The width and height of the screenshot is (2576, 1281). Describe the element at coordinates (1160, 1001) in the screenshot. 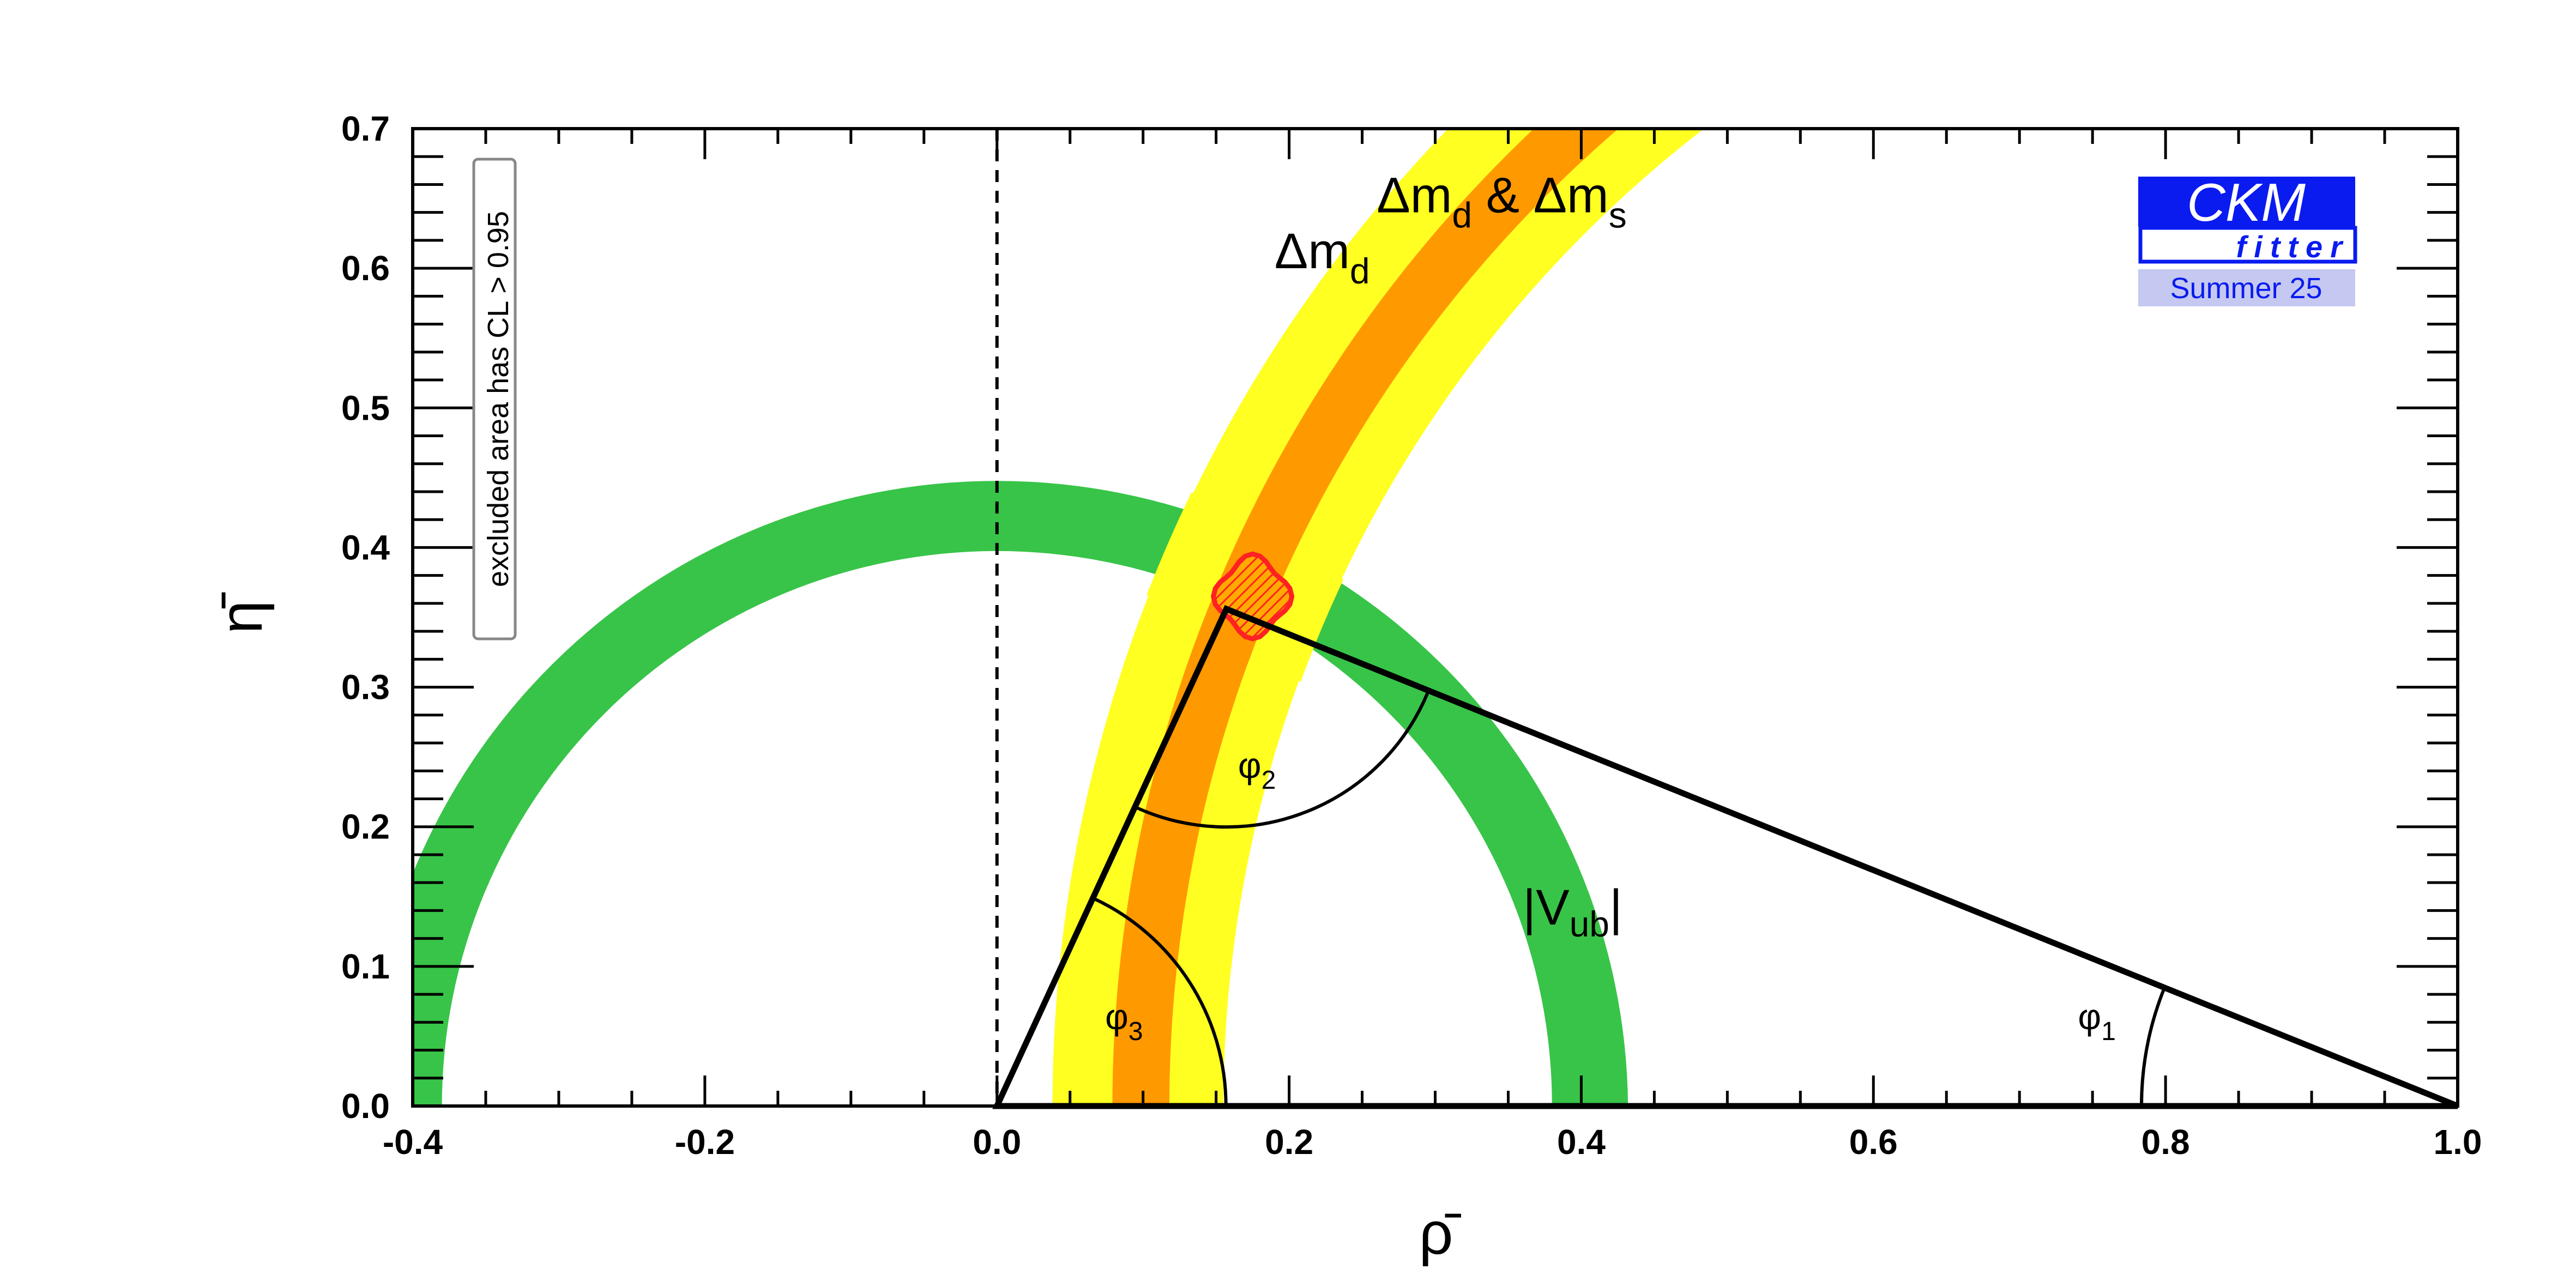

I see `phi3-arc` at that location.